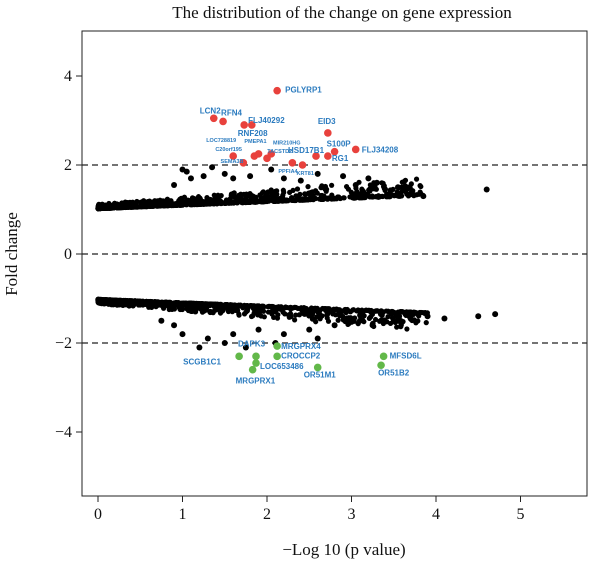 This screenshot has width=600, height=562. What do you see at coordinates (68, 254) in the screenshot?
I see `y-tick-label: 0` at bounding box center [68, 254].